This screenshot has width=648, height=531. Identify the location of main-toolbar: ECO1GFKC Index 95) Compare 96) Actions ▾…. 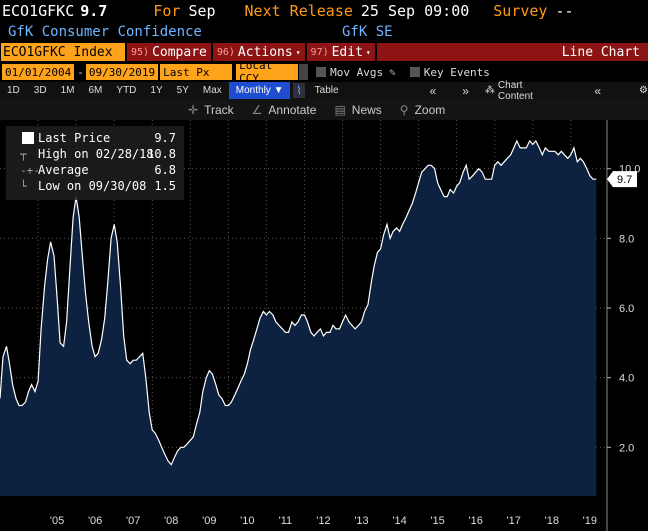
(324, 52).